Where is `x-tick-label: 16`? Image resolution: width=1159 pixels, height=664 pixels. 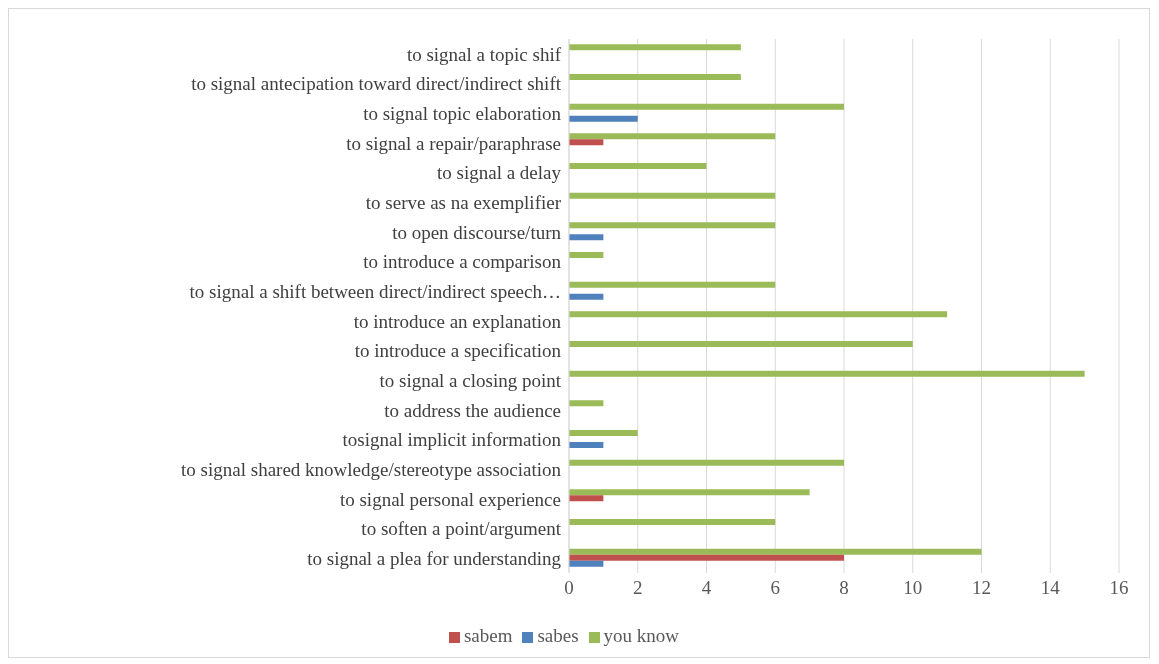
x-tick-label: 16 is located at coordinates (1119, 588).